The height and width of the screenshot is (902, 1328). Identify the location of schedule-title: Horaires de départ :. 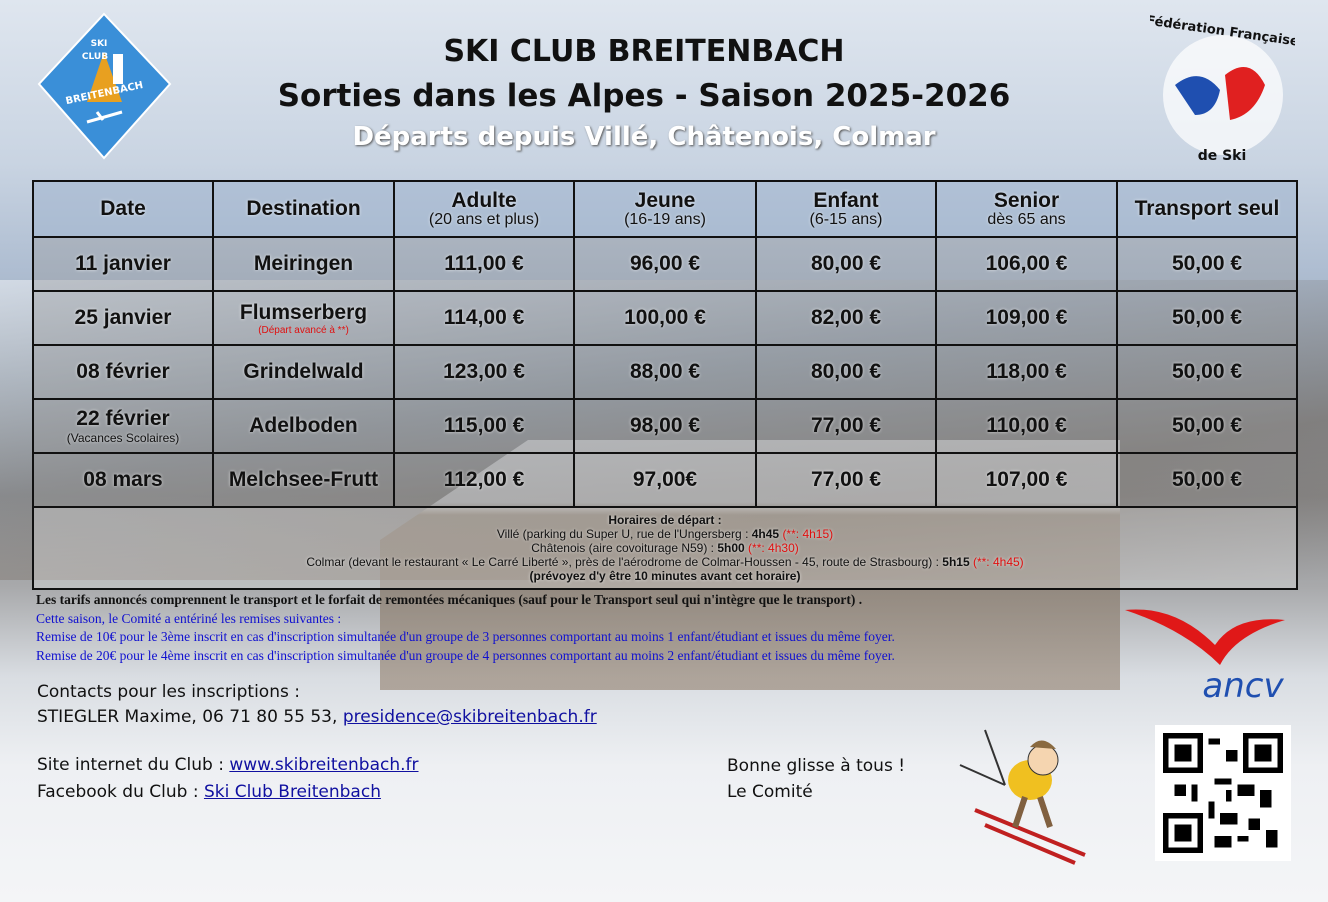
(665, 520).